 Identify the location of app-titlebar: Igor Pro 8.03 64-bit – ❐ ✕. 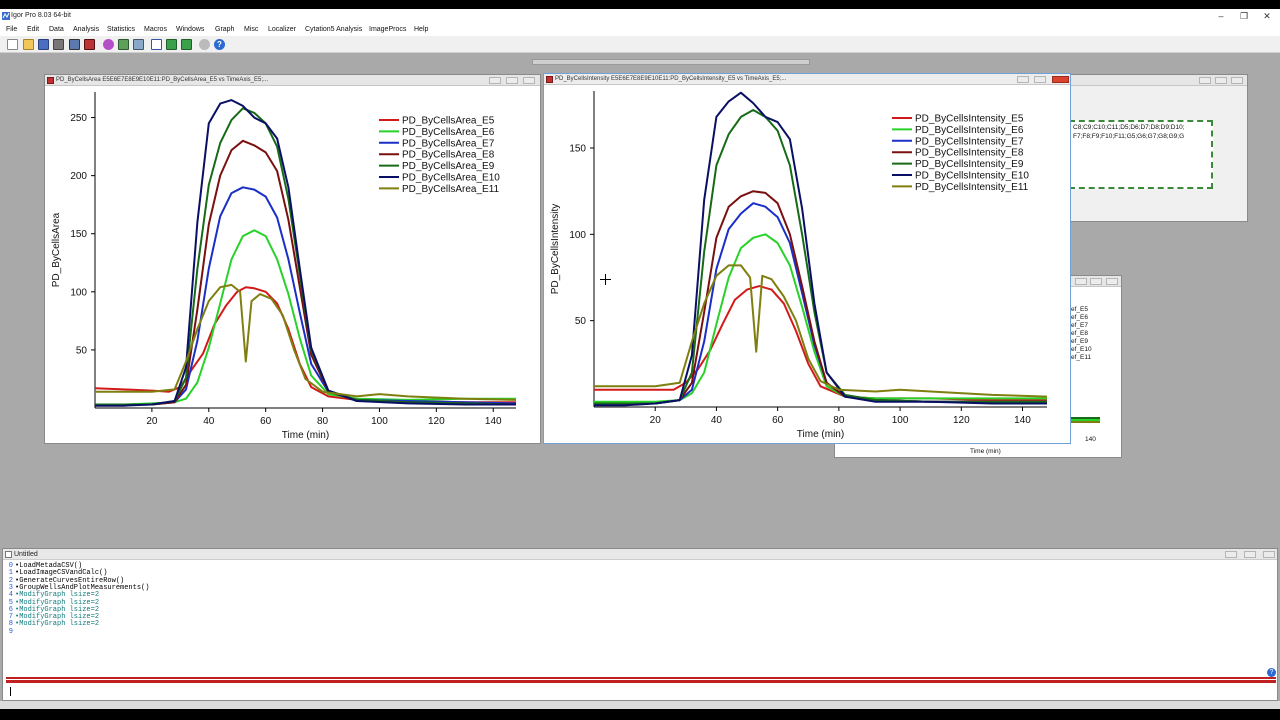
(640, 16).